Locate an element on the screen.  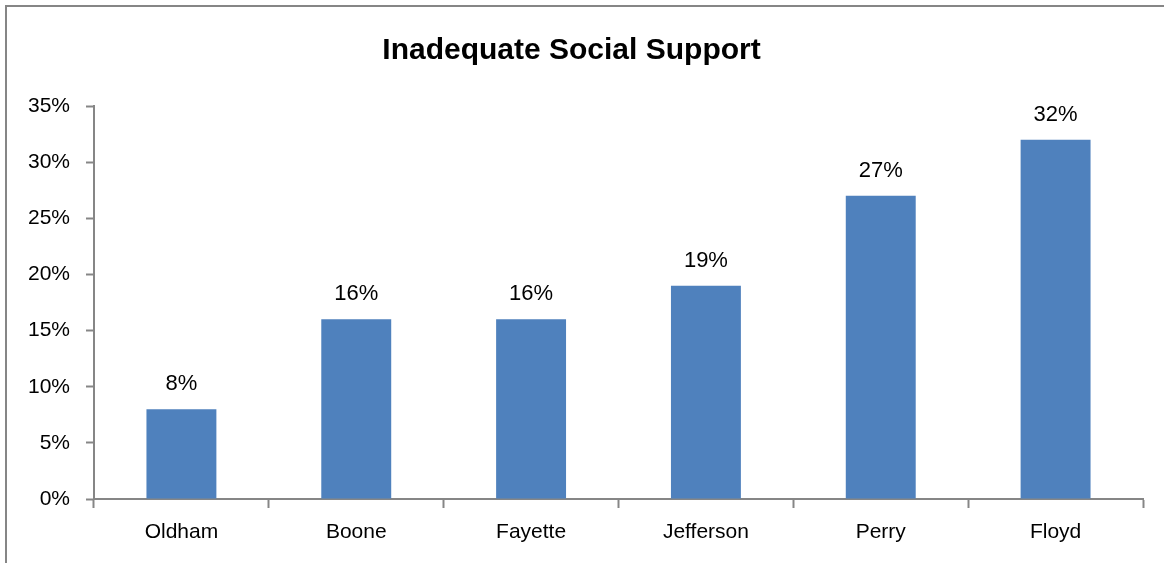
x-tick-label: Fayette is located at coordinates (531, 531).